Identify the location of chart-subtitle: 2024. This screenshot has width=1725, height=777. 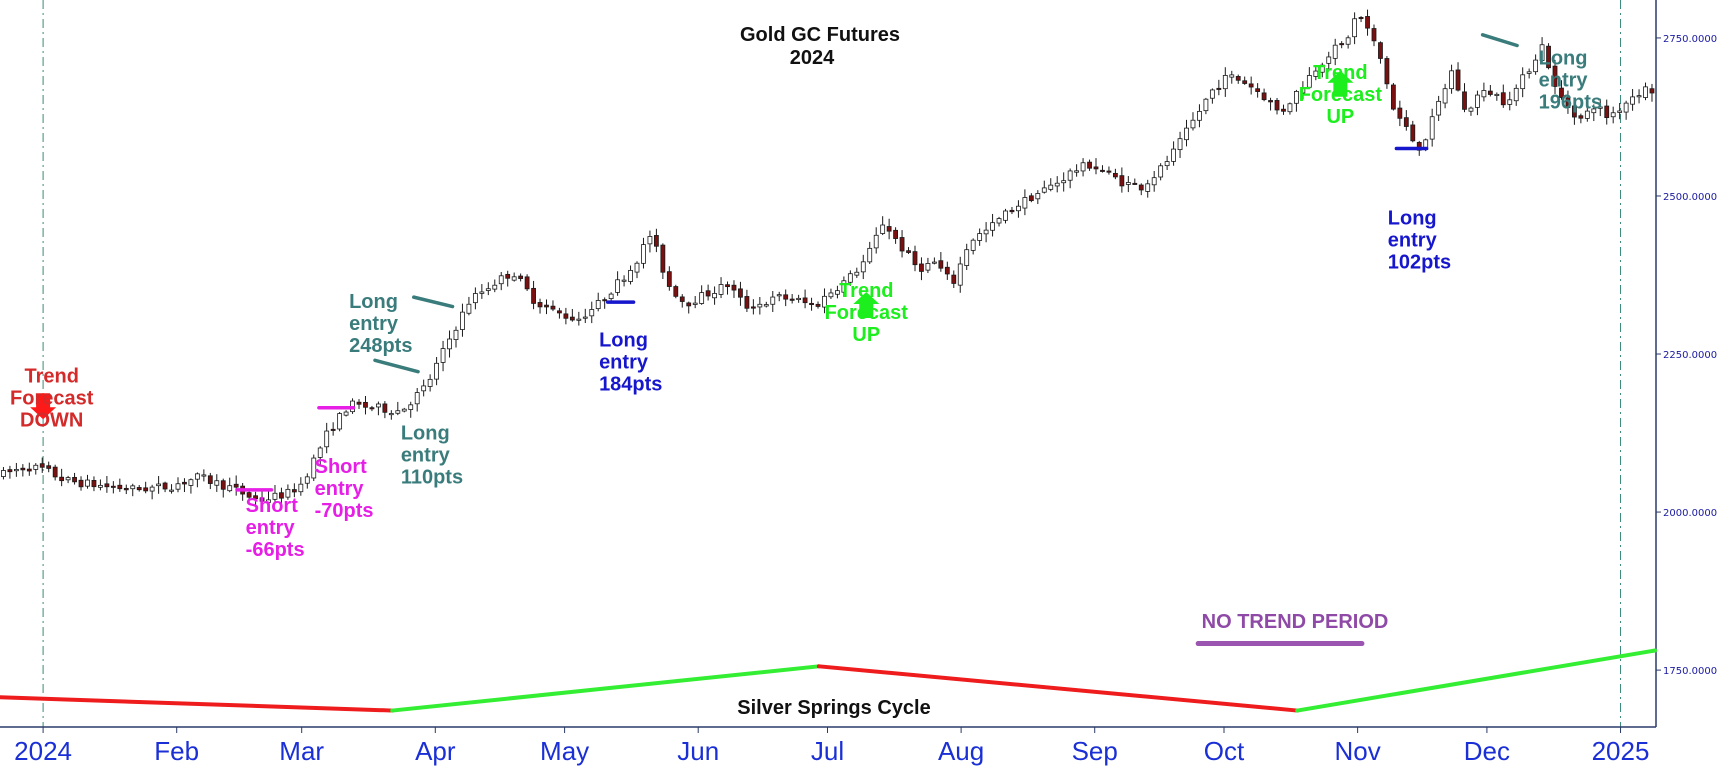
(812, 58).